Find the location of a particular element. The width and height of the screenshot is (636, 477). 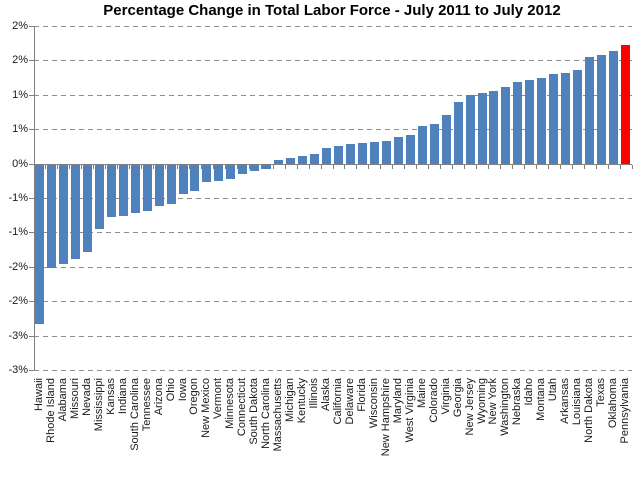

x-axis-label: Colorado is located at coordinates (433, 400).